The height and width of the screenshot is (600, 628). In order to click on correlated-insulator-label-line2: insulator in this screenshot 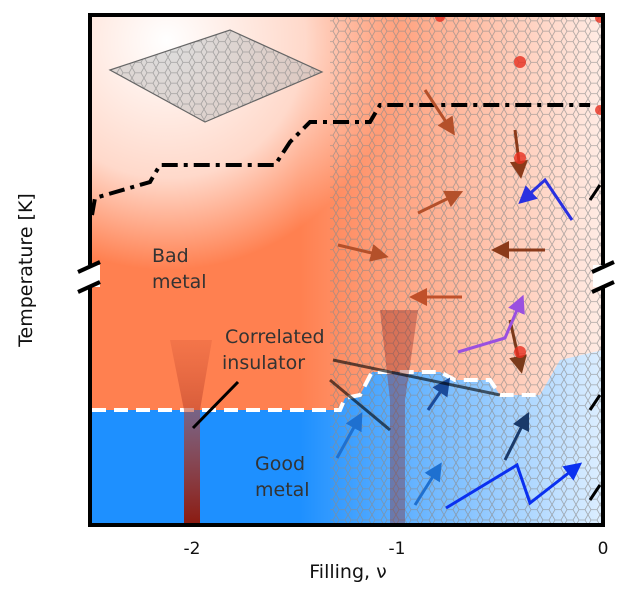, I will do `click(263, 363)`.